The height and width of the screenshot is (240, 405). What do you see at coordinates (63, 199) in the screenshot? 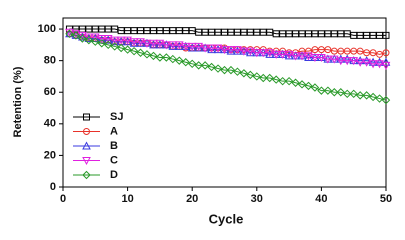
I see `x-tick-label: 0` at bounding box center [63, 199].